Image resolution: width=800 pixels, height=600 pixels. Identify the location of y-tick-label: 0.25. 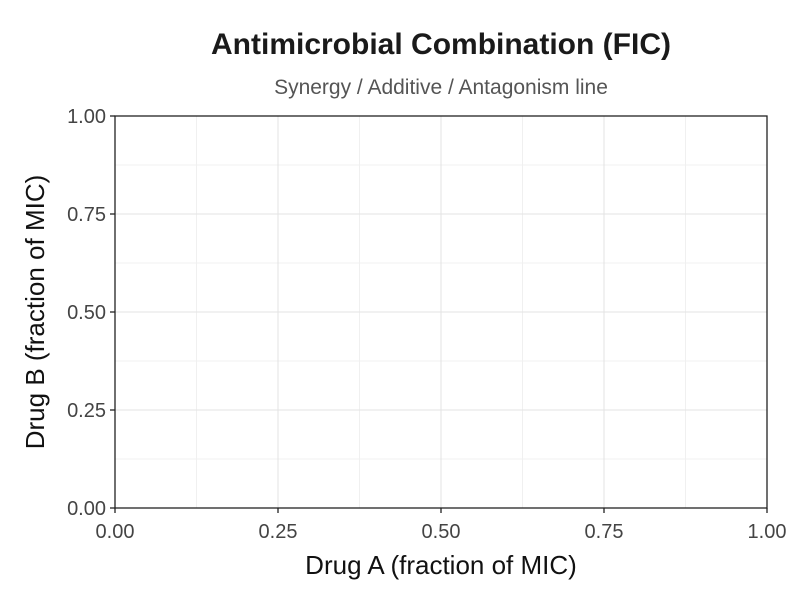
(86, 411).